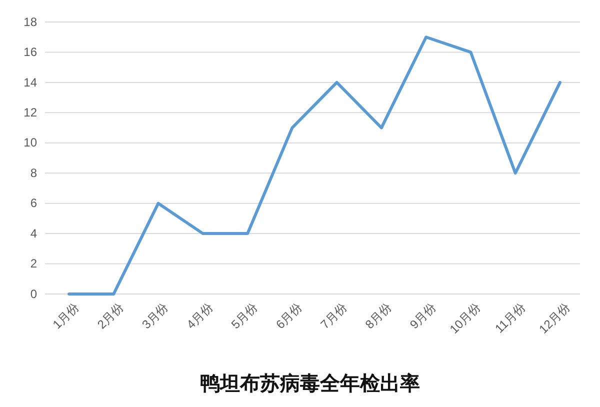 The image size is (600, 407). I want to click on x-tick-label: 6月份, so click(289, 316).